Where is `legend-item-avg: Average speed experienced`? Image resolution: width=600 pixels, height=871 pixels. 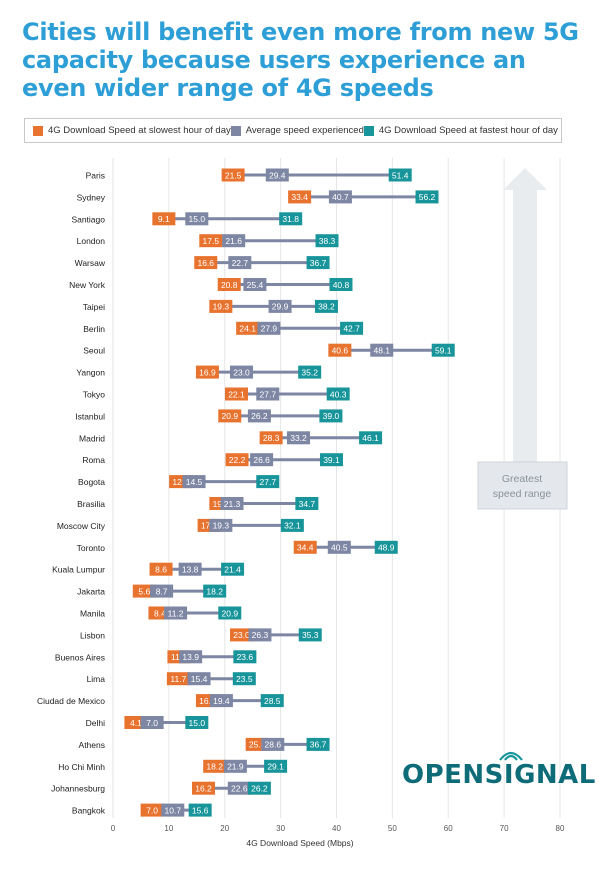
legend-item-avg: Average speed experienced is located at coordinates (297, 130).